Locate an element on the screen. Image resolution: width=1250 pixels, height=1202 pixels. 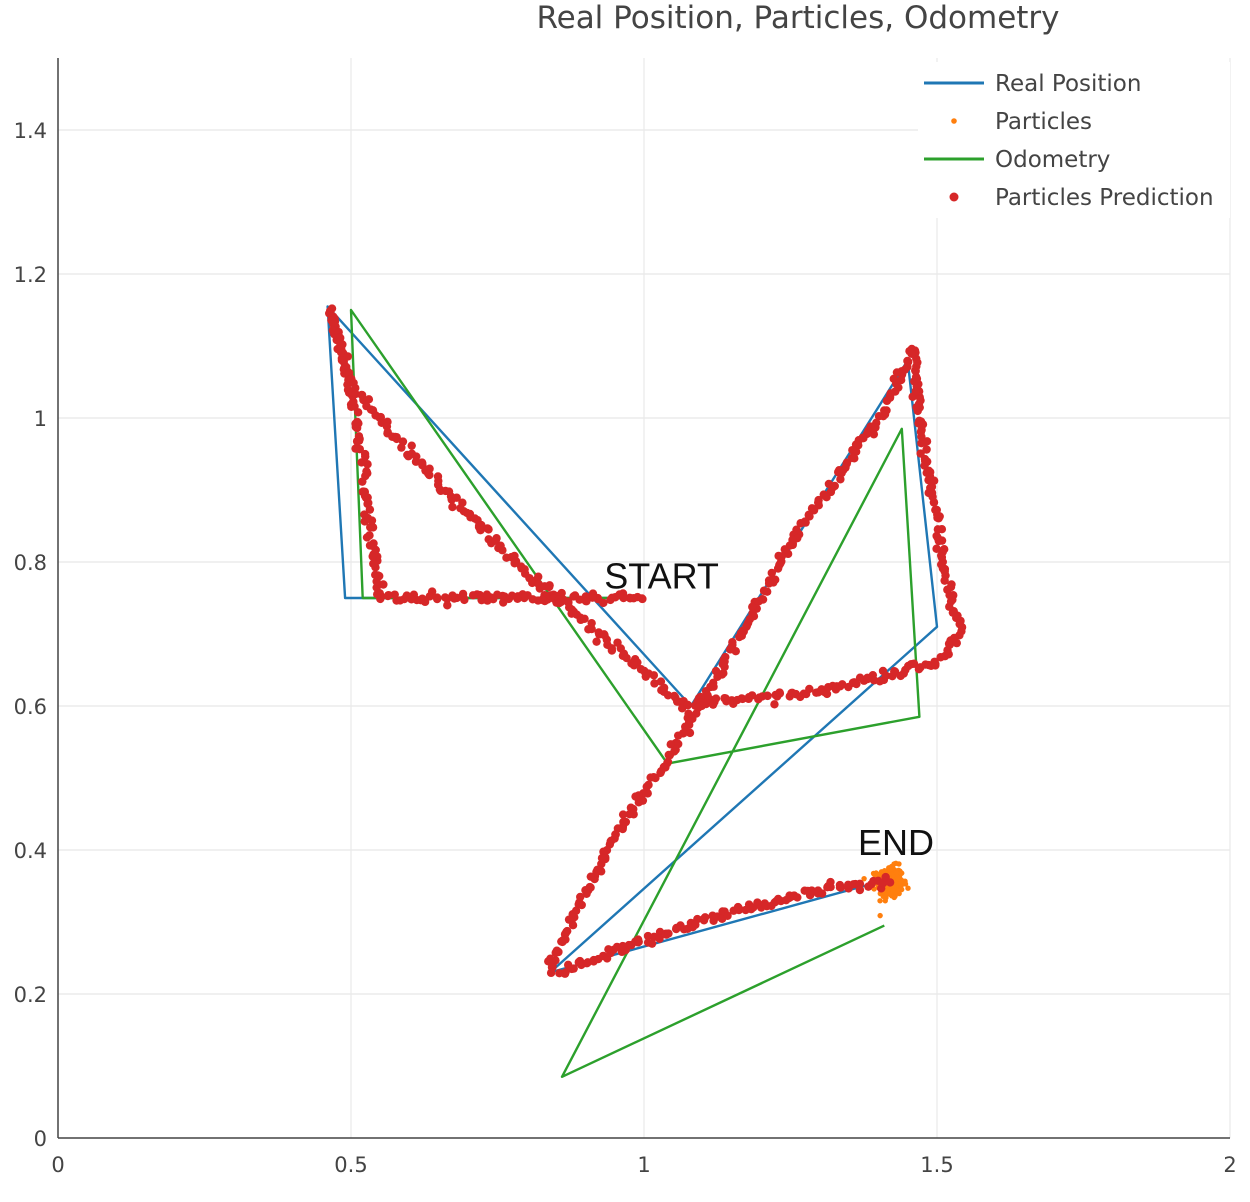
x-tick-label: 2 is located at coordinates (1229, 1165).